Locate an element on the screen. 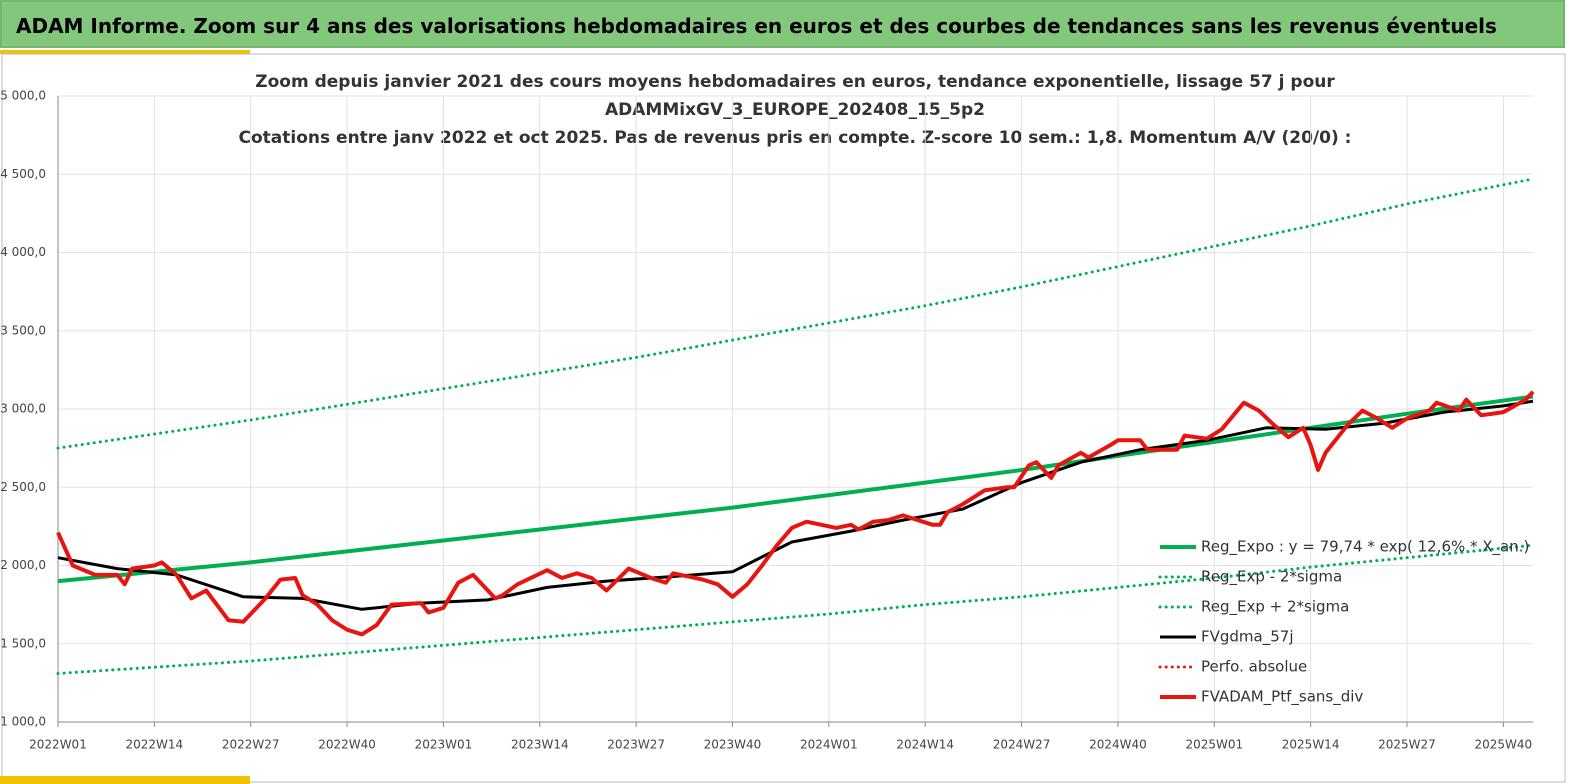  x-tick-label: 2025W14 is located at coordinates (1311, 745).